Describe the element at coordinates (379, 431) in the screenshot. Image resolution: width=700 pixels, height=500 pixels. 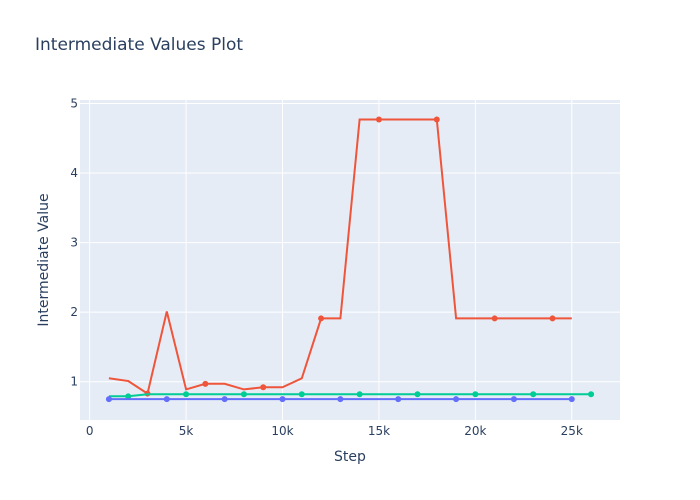
I see `x-tick-label: 15k` at that location.